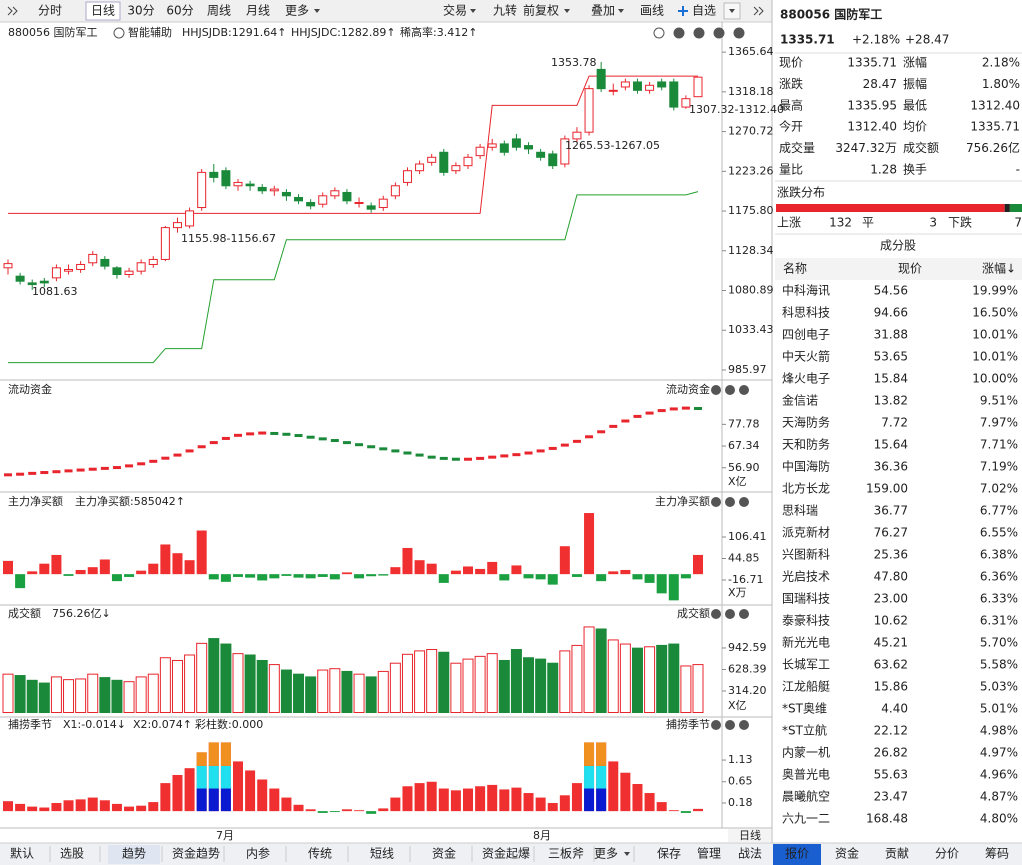  I want to click on toolbar-button: 叠加, so click(603, 11).